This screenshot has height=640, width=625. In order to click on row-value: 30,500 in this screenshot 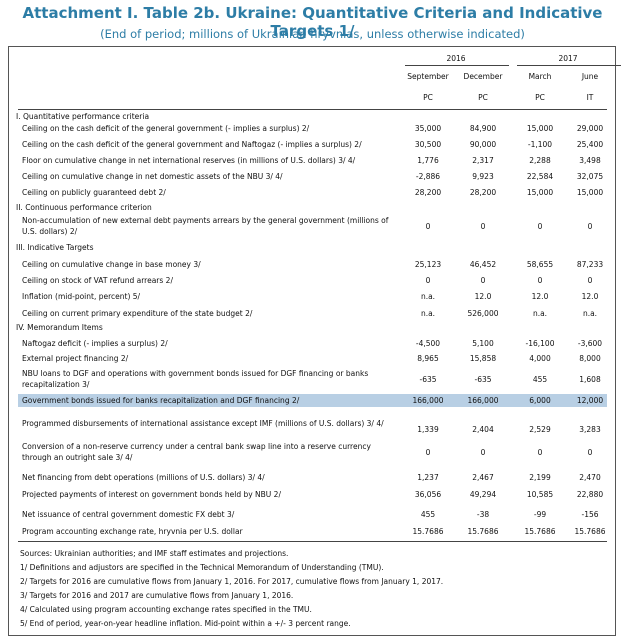, I will do `click(428, 144)`.